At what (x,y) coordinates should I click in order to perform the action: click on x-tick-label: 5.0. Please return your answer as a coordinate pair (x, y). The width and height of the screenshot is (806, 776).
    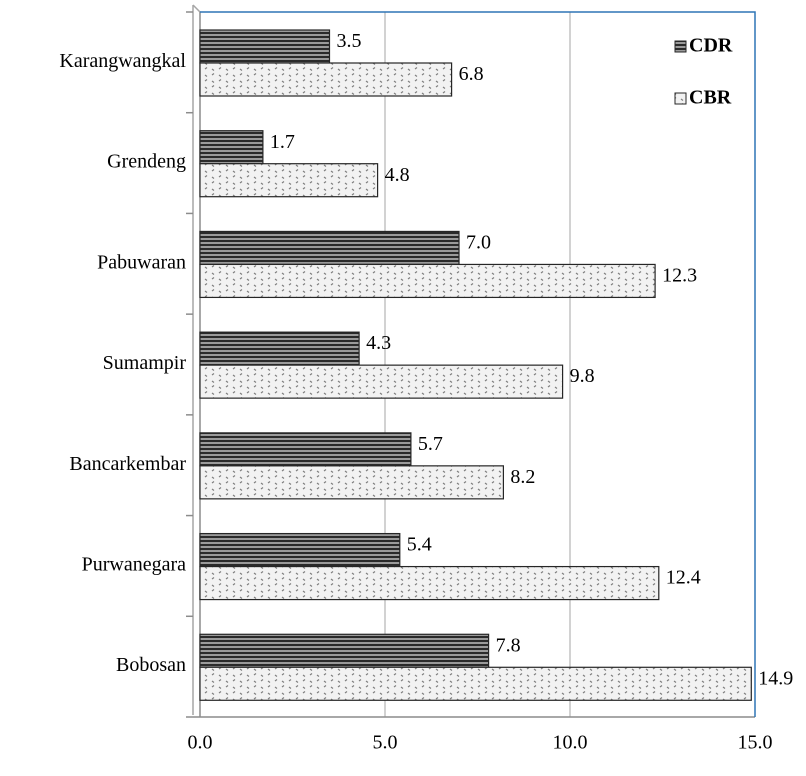
    Looking at the image, I should click on (385, 743).